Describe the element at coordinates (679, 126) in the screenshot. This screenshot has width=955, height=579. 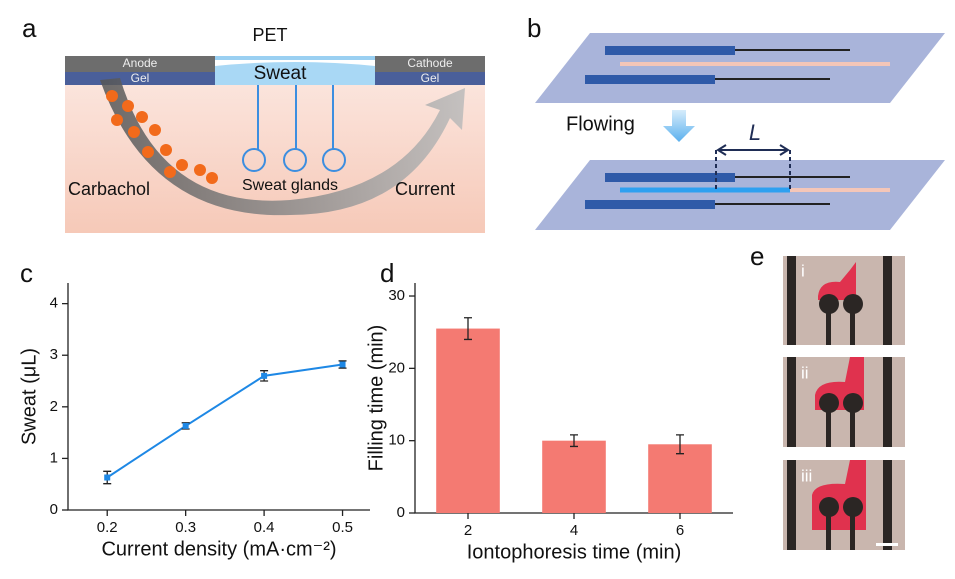
I see `flow-arrow` at that location.